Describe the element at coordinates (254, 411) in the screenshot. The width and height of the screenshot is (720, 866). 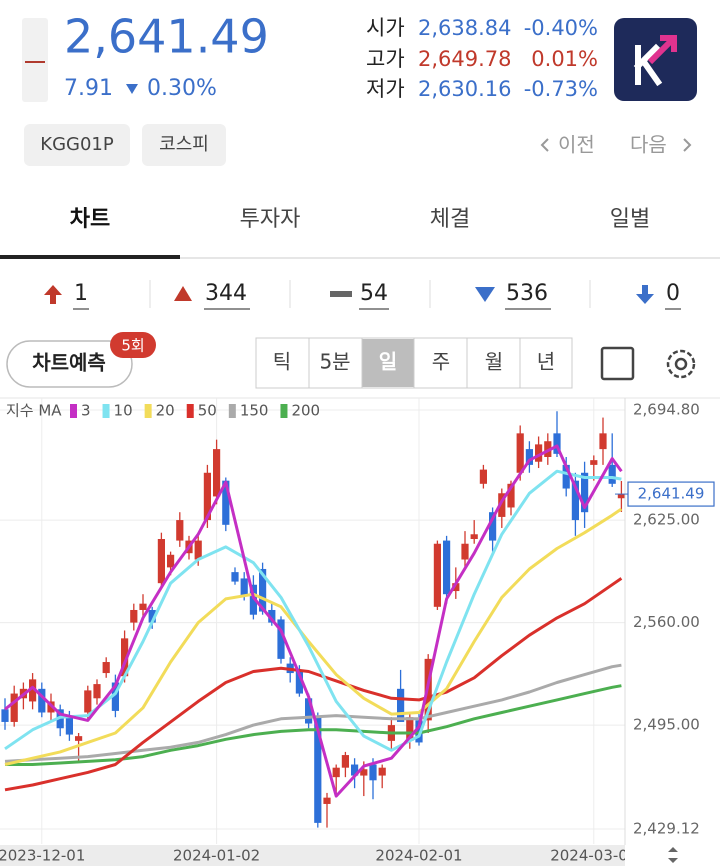
I see `legend-label: 150` at that location.